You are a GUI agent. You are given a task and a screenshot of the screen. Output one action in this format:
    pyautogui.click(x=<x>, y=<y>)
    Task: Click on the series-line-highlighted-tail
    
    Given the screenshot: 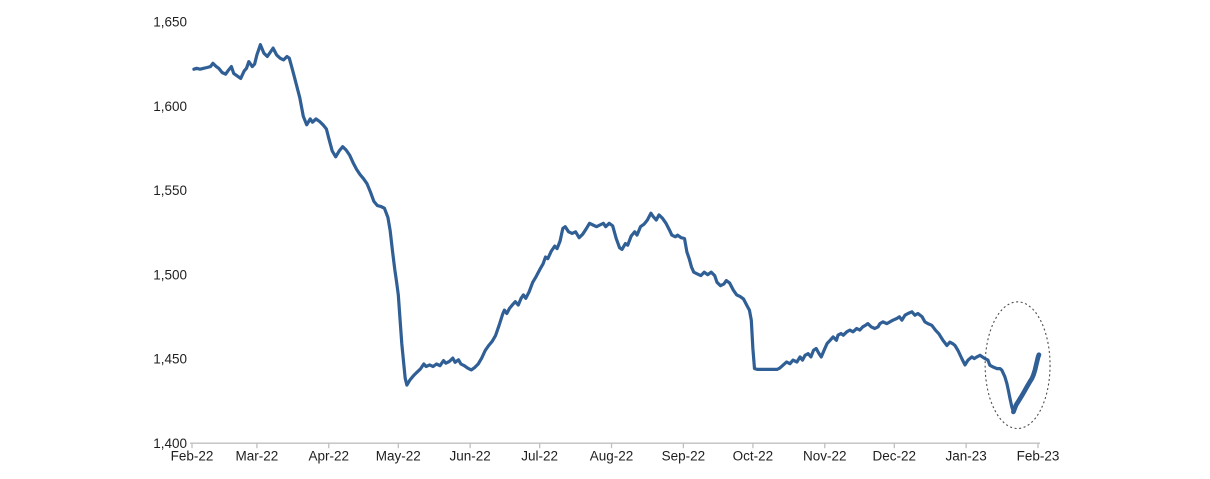 What is the action you would take?
    pyautogui.click(x=1026, y=383)
    